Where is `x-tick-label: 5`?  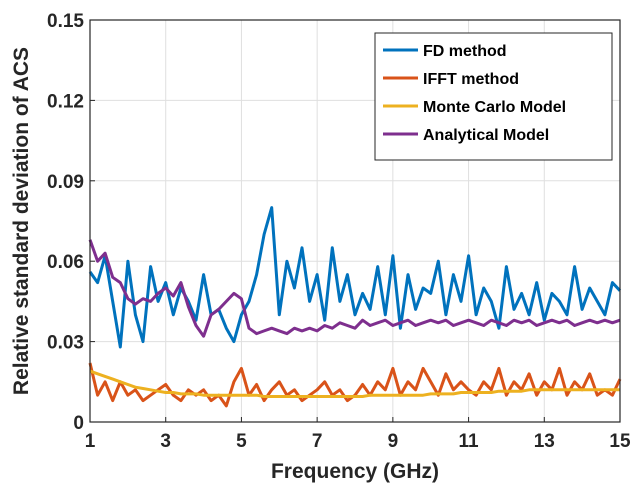 x-tick-label: 5 is located at coordinates (241, 441).